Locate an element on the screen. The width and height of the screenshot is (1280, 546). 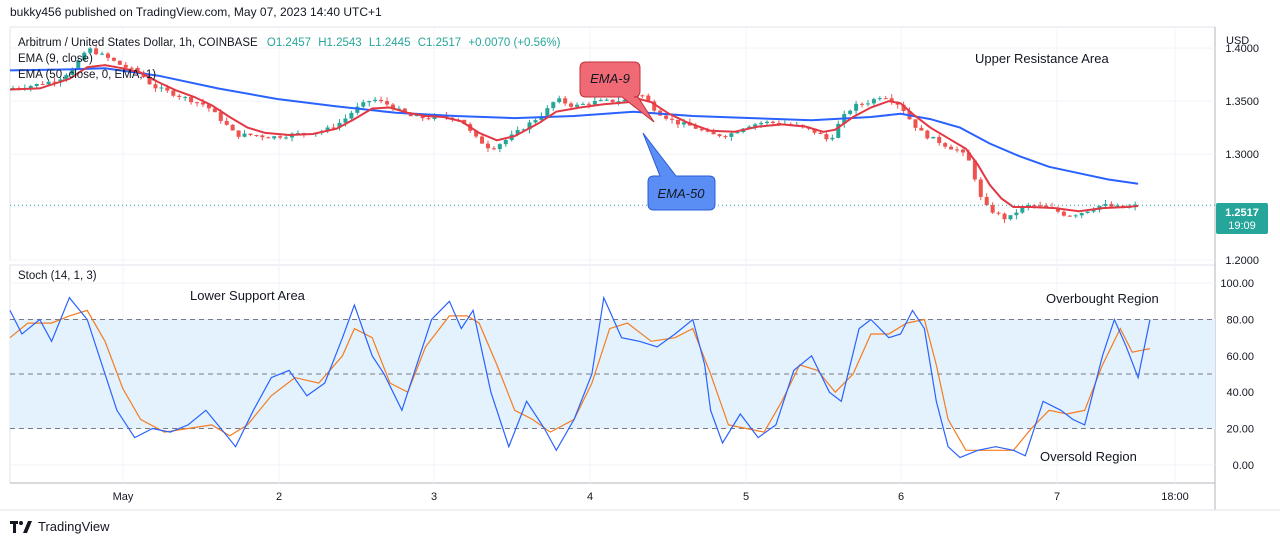
time-tick-label: 2 is located at coordinates (279, 497).